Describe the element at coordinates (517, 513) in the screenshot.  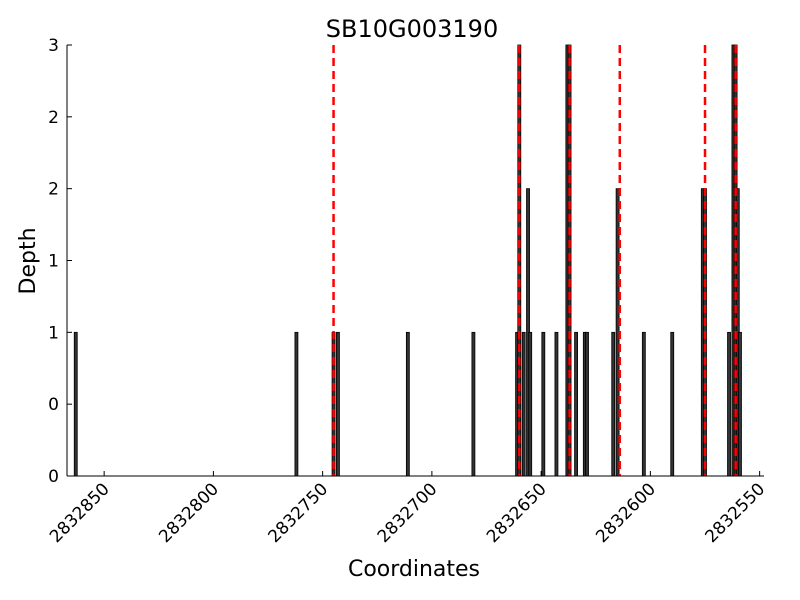
I see `x-tick-label-4: 2832650` at that location.